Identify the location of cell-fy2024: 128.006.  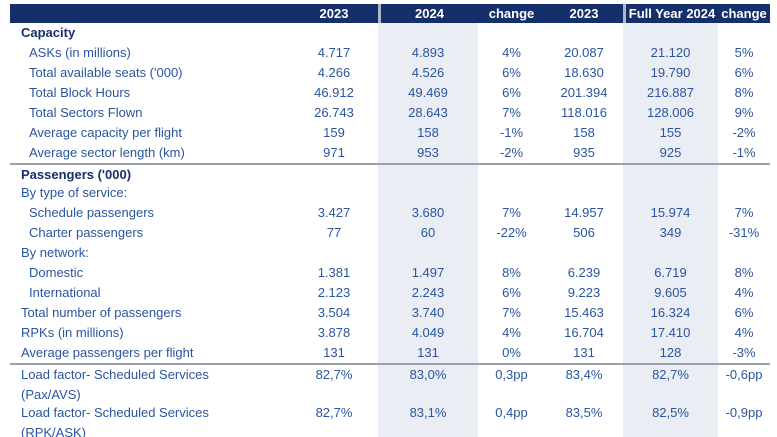
(670, 113).